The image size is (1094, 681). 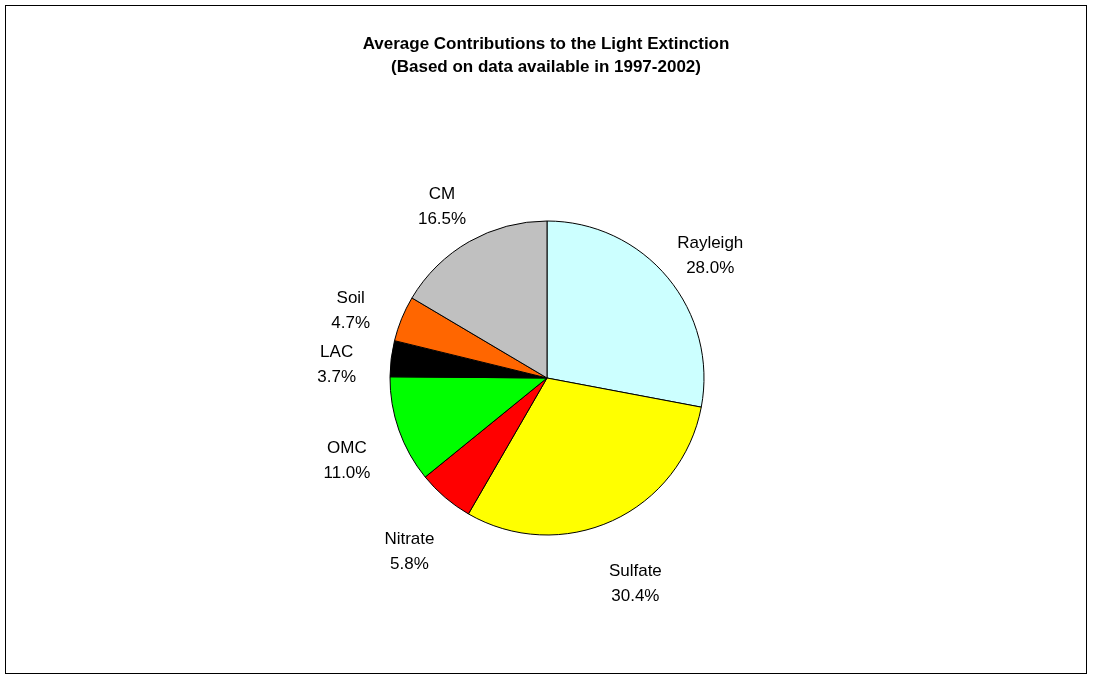 What do you see at coordinates (710, 267) in the screenshot?
I see `data-label: 28.0%` at bounding box center [710, 267].